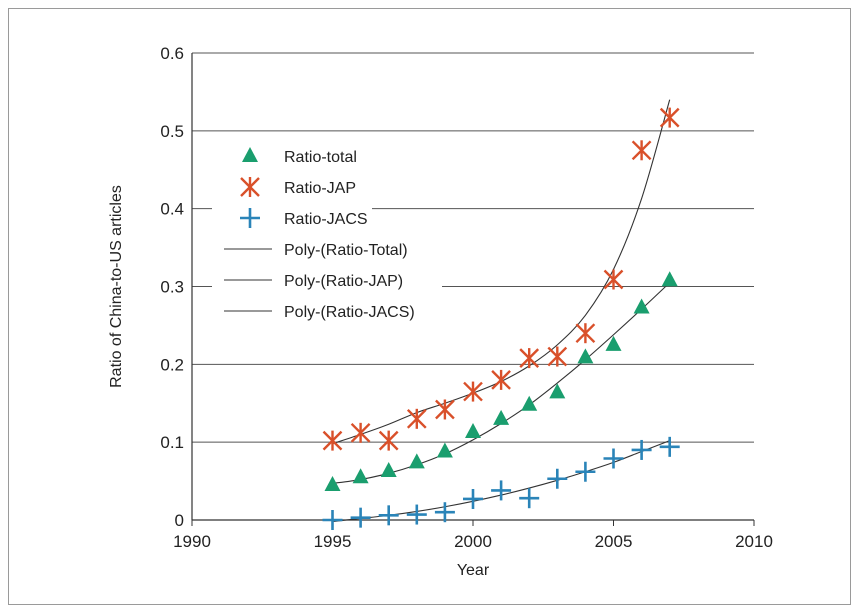 The image size is (861, 613). What do you see at coordinates (172, 53) in the screenshot?
I see `y-tick-label: 0.6` at bounding box center [172, 53].